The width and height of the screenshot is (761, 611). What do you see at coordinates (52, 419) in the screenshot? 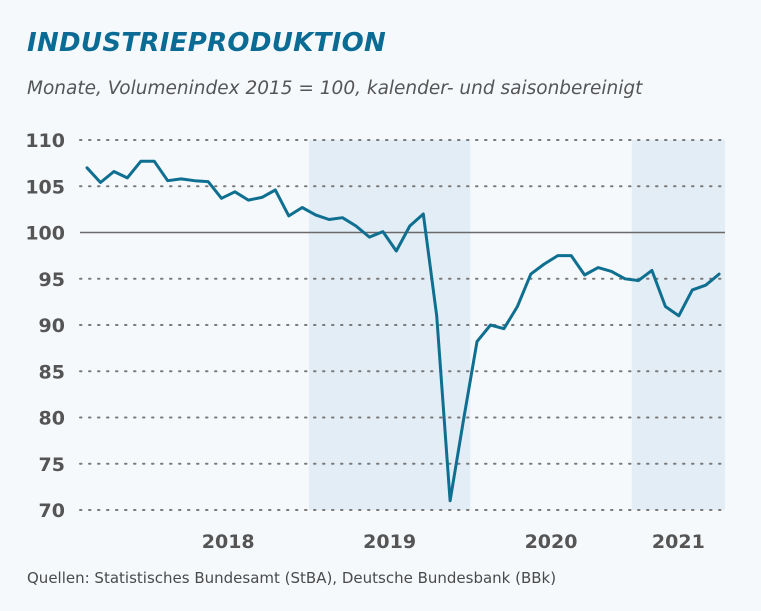
I see `y-tick-label-80: 80` at bounding box center [52, 419].